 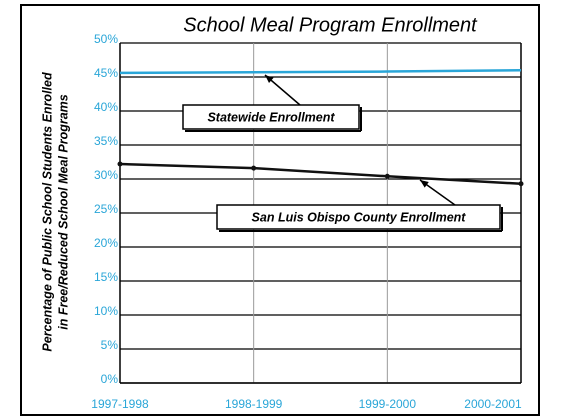 What do you see at coordinates (106, 39) in the screenshot?
I see `y-tick-label: 50%` at bounding box center [106, 39].